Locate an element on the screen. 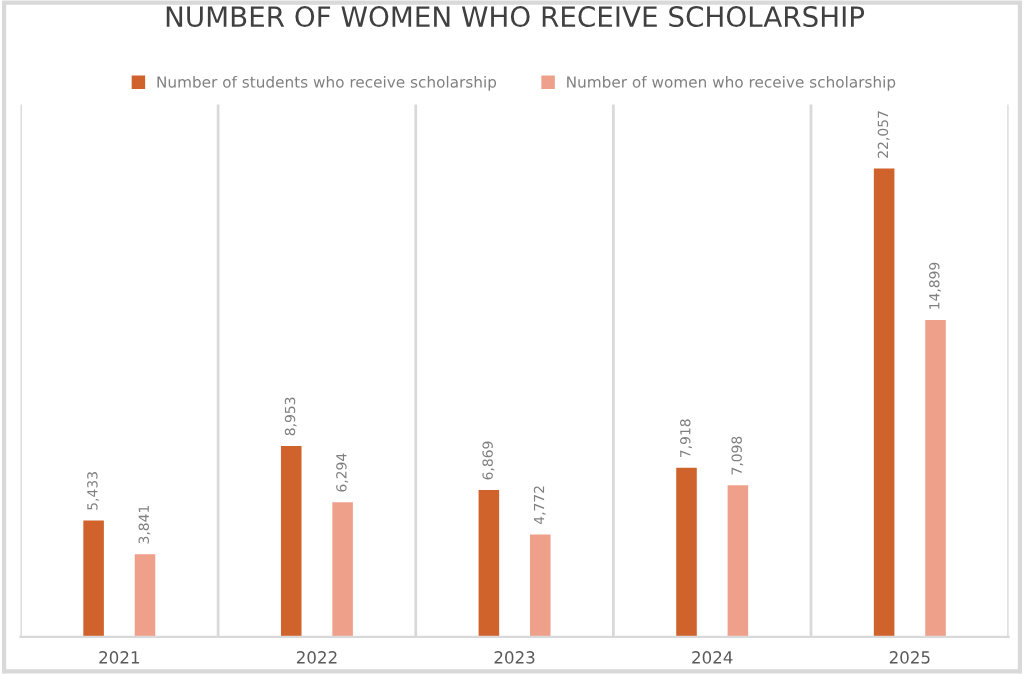 The height and width of the screenshot is (674, 1024). x-tick-label: 2025 is located at coordinates (909, 657).